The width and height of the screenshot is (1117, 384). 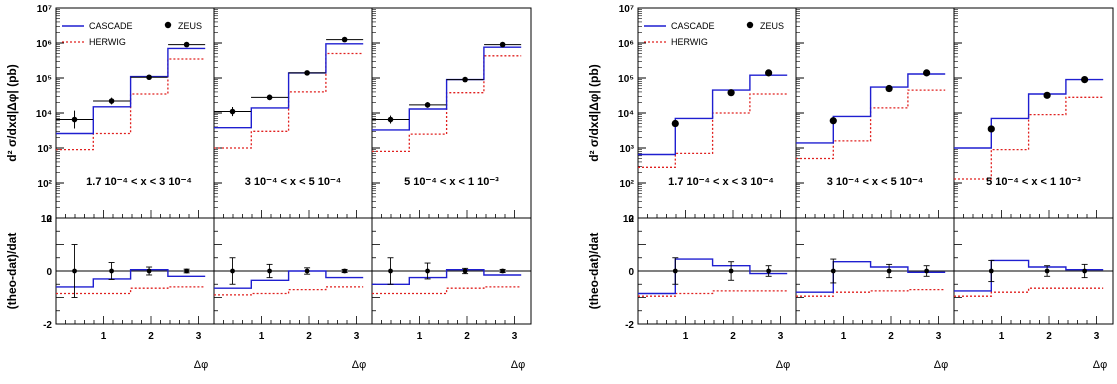 I want to click on fig1-panel3-xtick-label: 2, so click(x=467, y=336).